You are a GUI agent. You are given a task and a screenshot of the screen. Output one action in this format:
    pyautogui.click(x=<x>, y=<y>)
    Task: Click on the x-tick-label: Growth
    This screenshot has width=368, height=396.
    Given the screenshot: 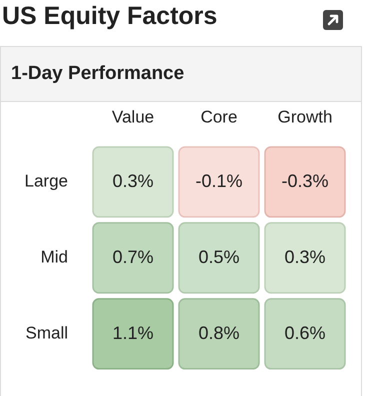 What is the action you would take?
    pyautogui.click(x=305, y=116)
    